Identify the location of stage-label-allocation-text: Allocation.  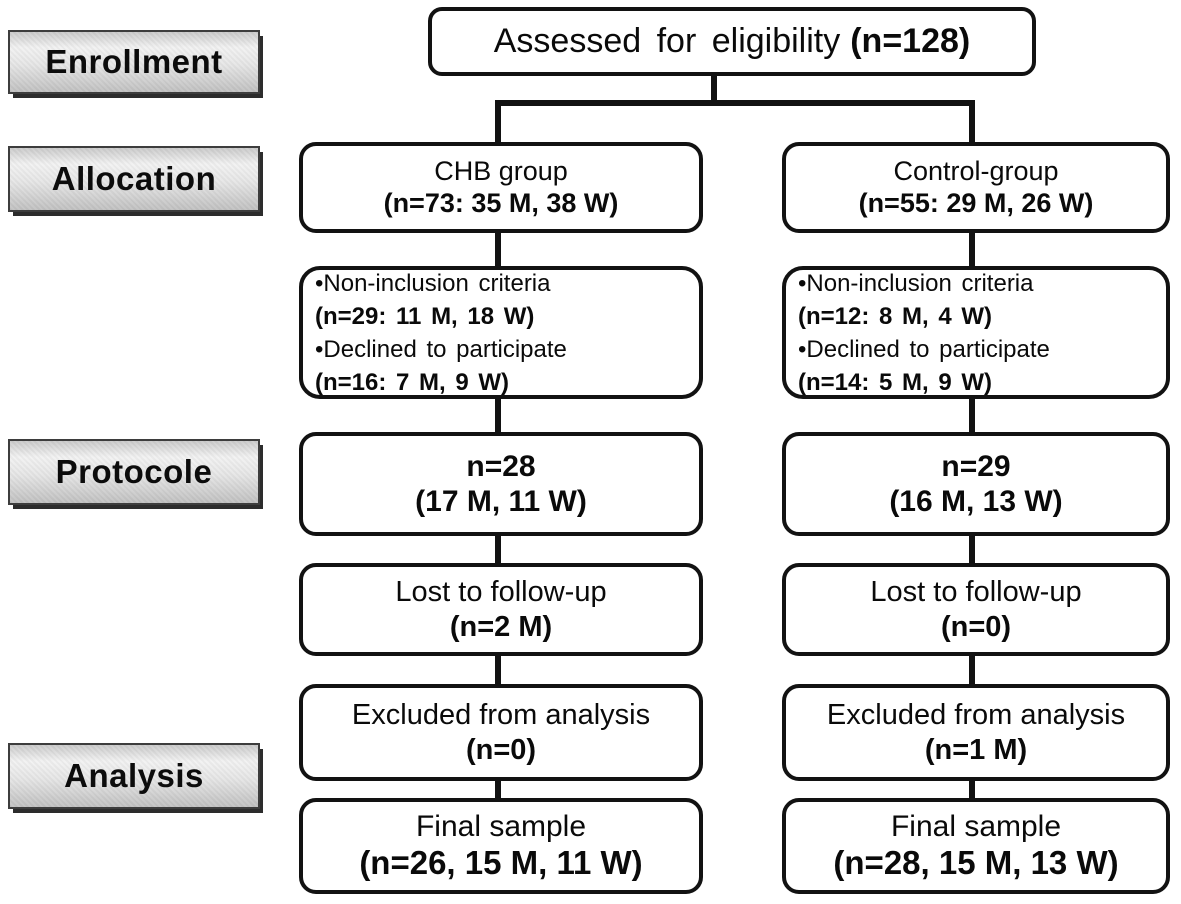
(134, 178).